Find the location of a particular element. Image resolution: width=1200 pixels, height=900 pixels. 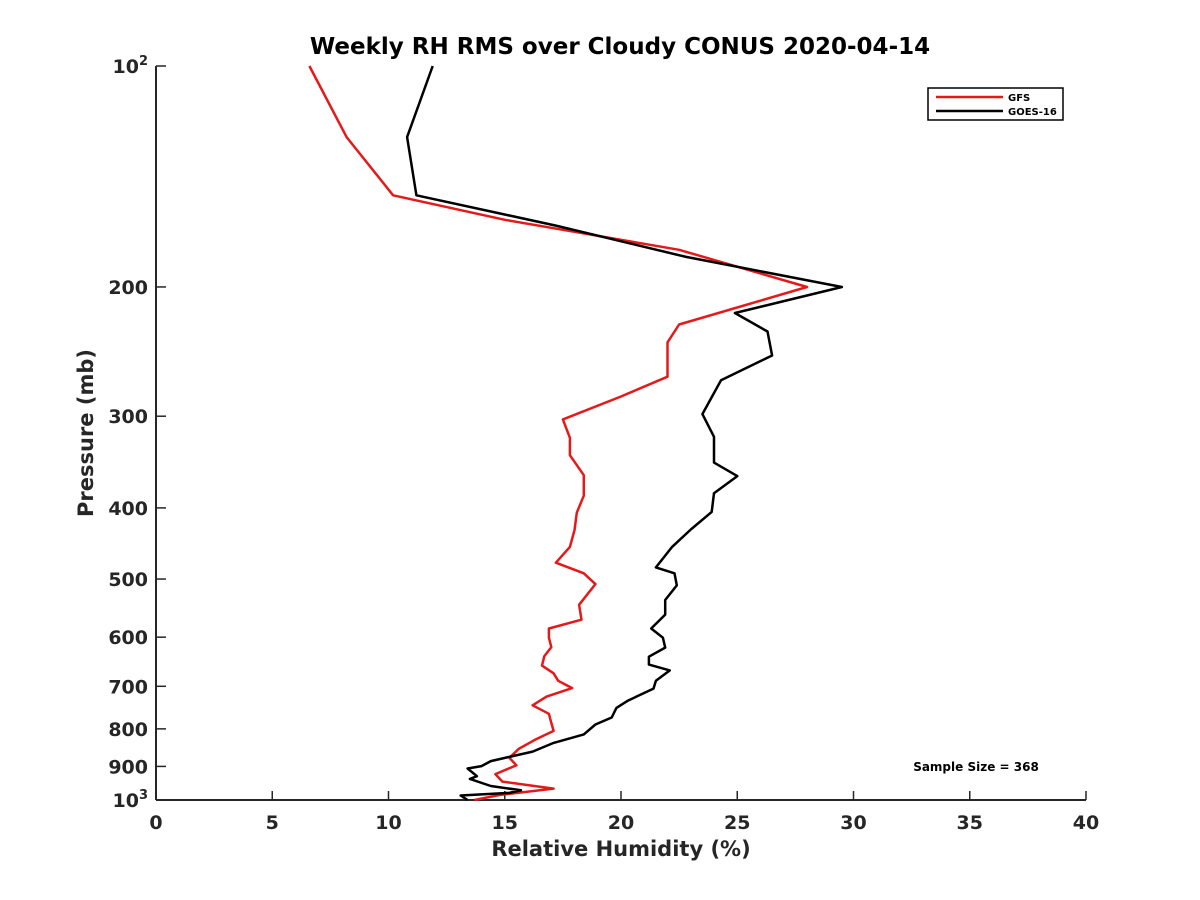

y-axis-label: Pressure (mb) is located at coordinates (86, 433).